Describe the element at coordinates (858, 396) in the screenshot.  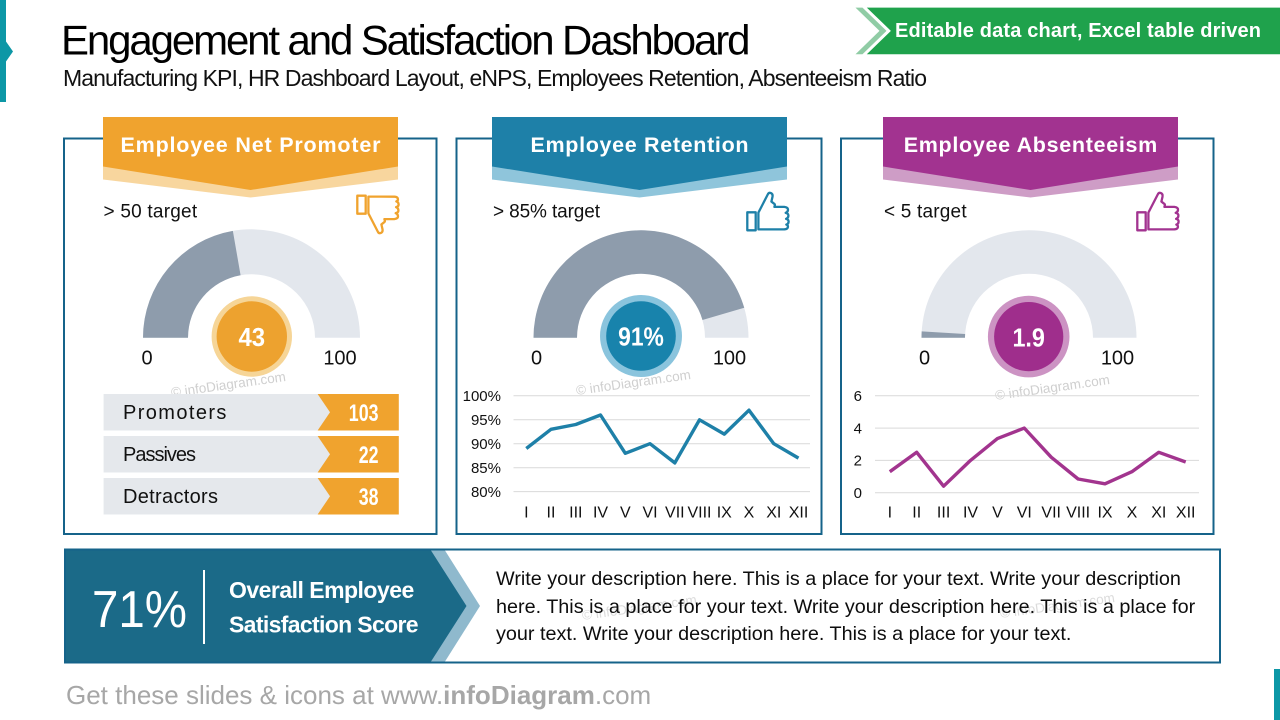
I see `svg-text: 6` at that location.